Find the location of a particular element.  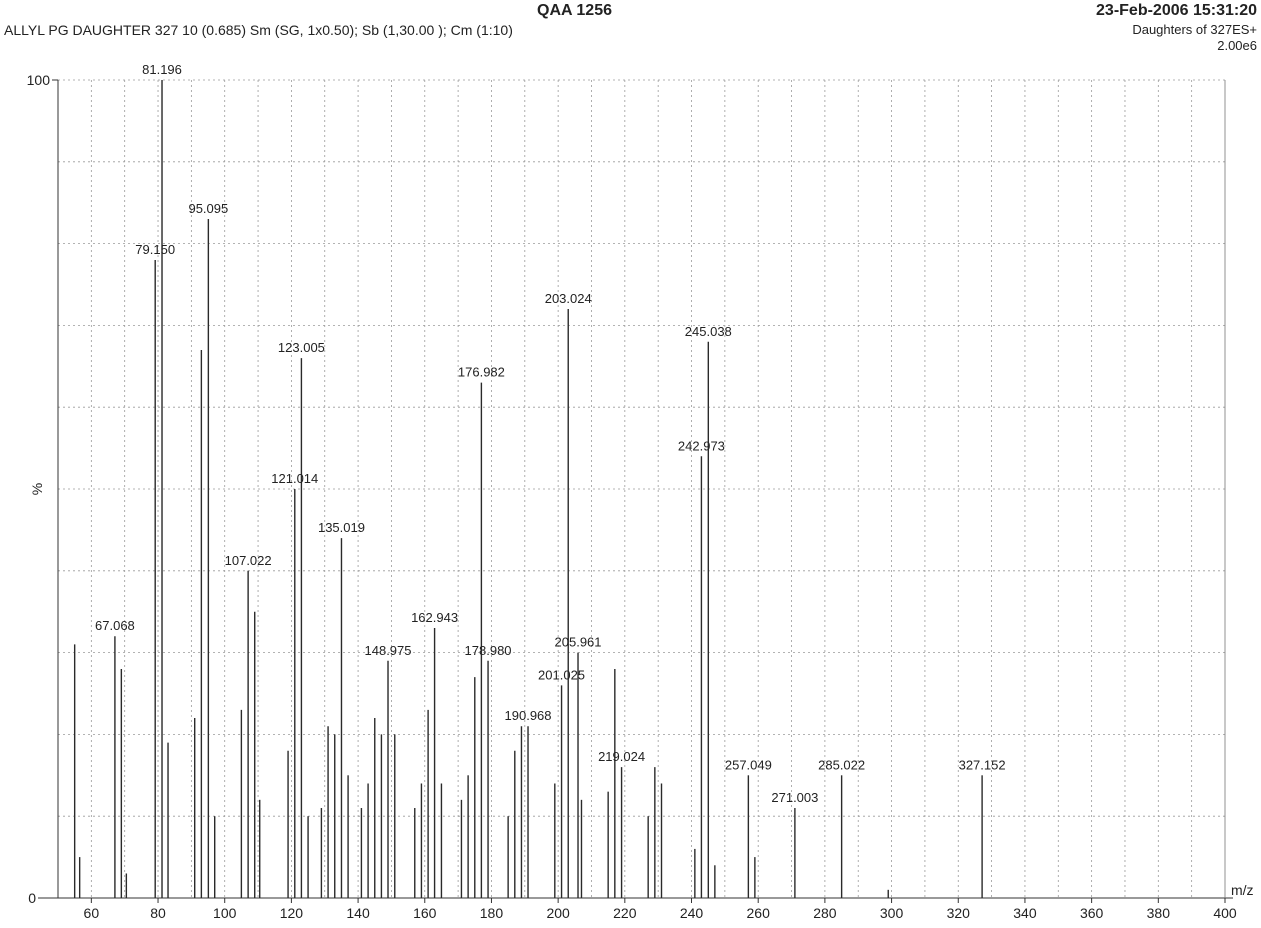

peak-label: 205.961 is located at coordinates (578, 642).